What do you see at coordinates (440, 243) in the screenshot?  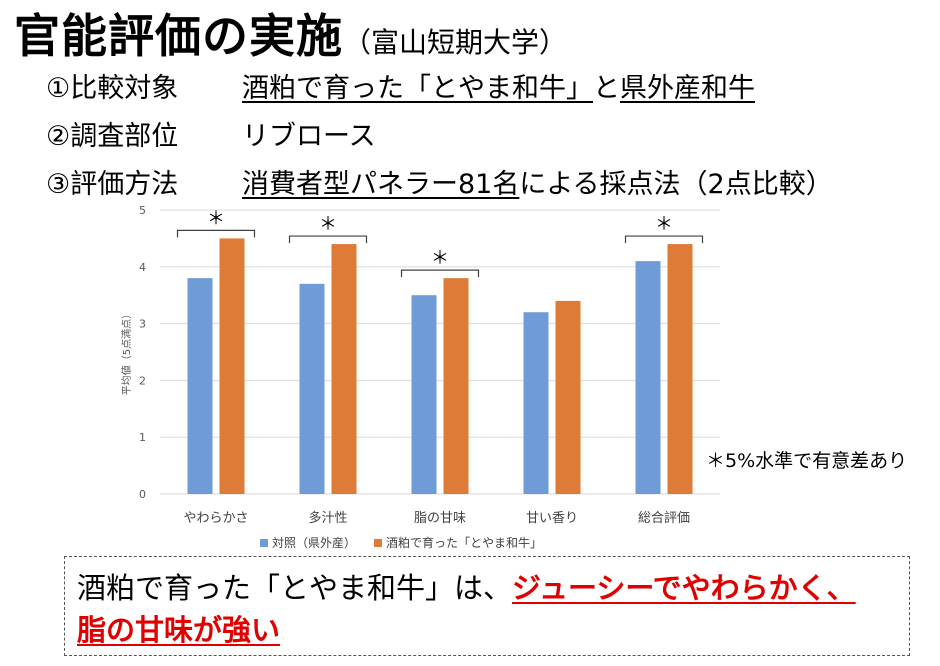 I see `significance-markers: ＊ ＊ ＊ ＊` at bounding box center [440, 243].